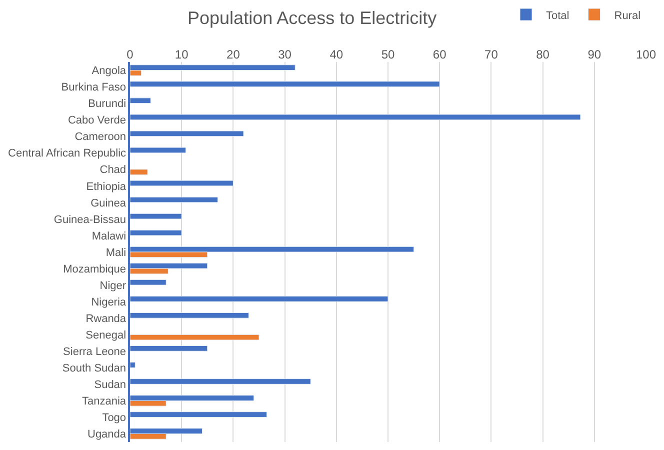  Describe the element at coordinates (108, 203) in the screenshot. I see `y-tick-label: Guinea` at that location.